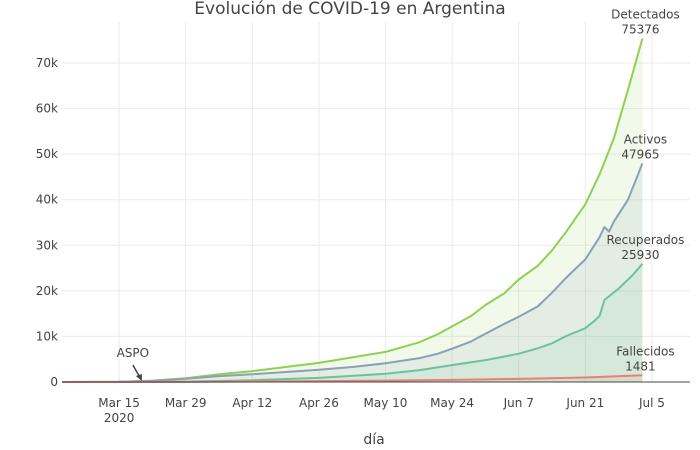  Describe the element at coordinates (645, 139) in the screenshot. I see `activos-annotation-label: Activos` at that location.